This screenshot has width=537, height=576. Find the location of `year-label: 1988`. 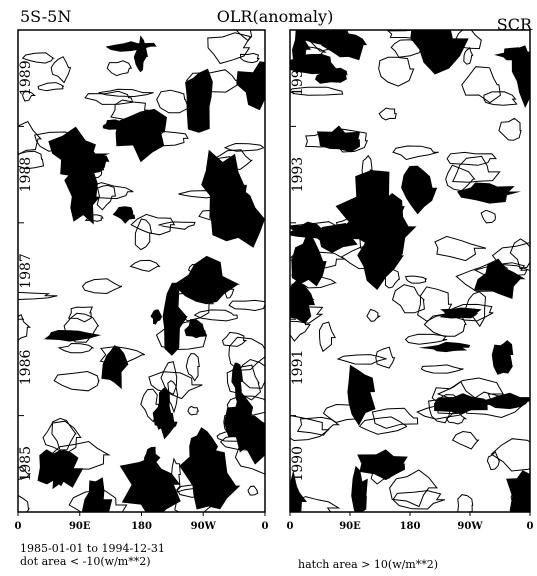

year-label: 1988 is located at coordinates (26, 175).